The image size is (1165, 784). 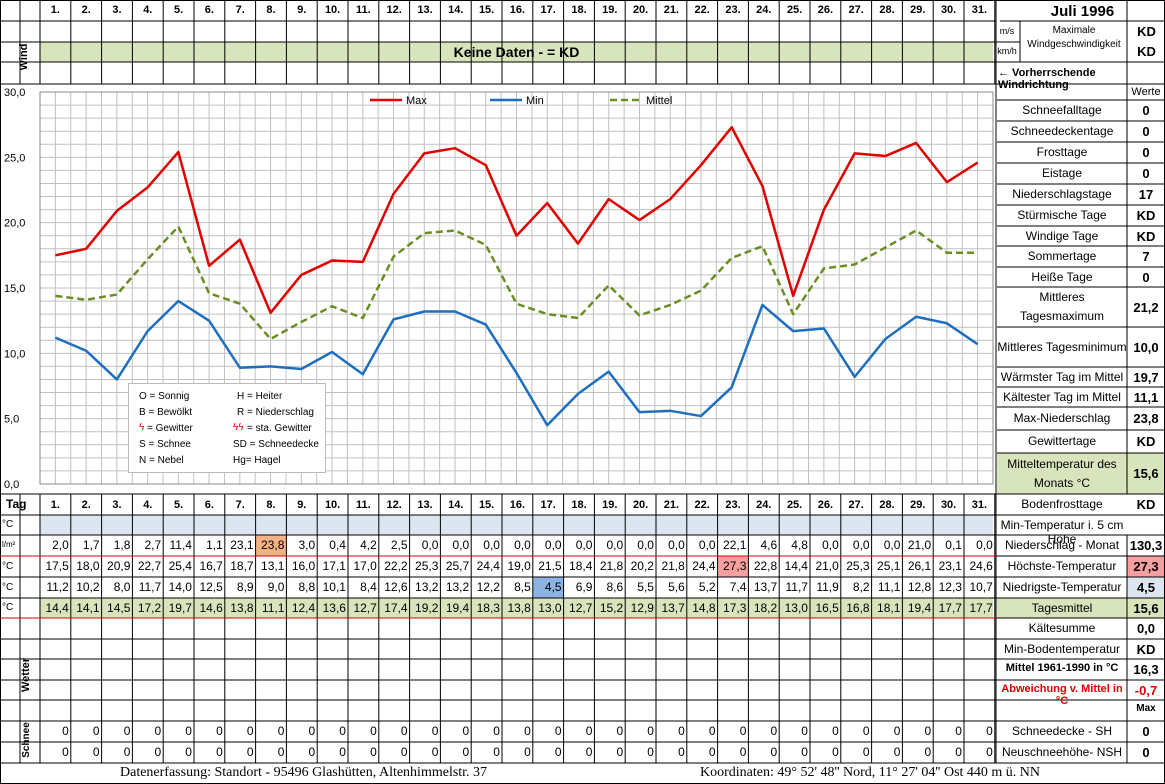 I want to click on max-temp-cell: 25,4, so click(x=180, y=566).